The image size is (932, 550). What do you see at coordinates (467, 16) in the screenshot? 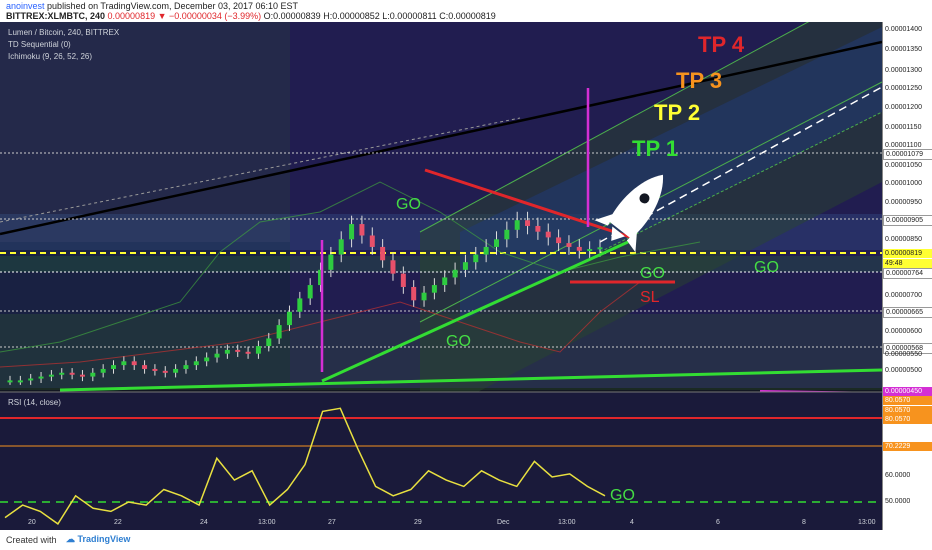
I see `close-value: C:0.00000819` at bounding box center [467, 16].